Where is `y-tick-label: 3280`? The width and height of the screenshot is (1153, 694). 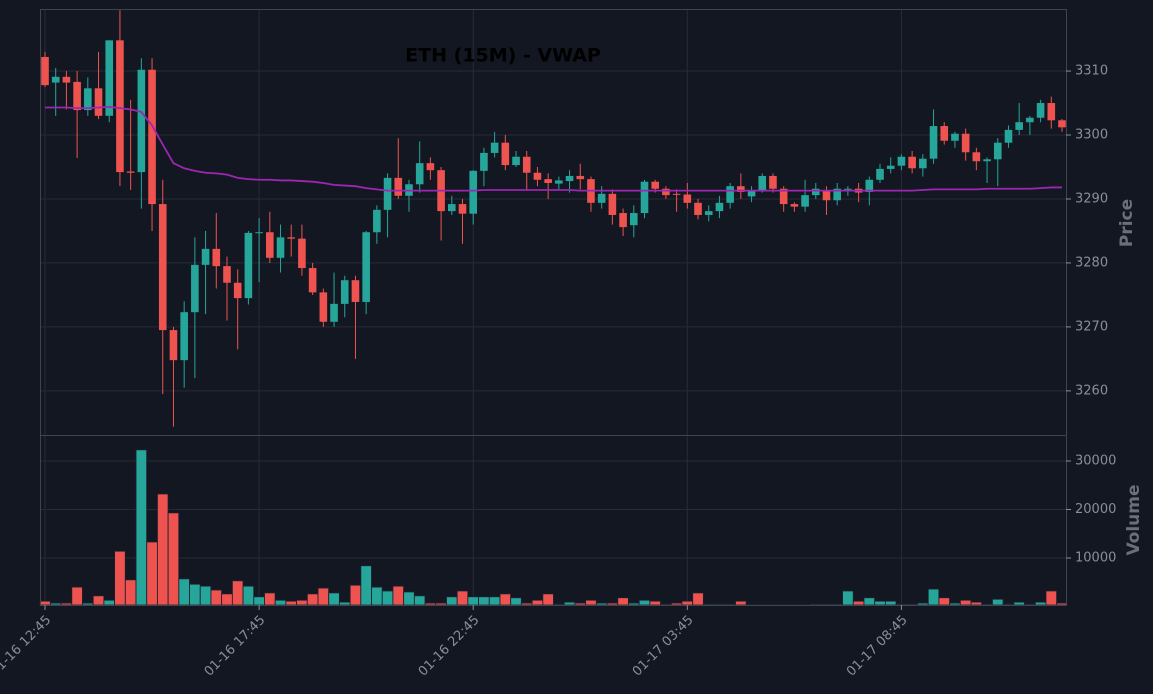
y-tick-label: 3280 is located at coordinates (1091, 262).